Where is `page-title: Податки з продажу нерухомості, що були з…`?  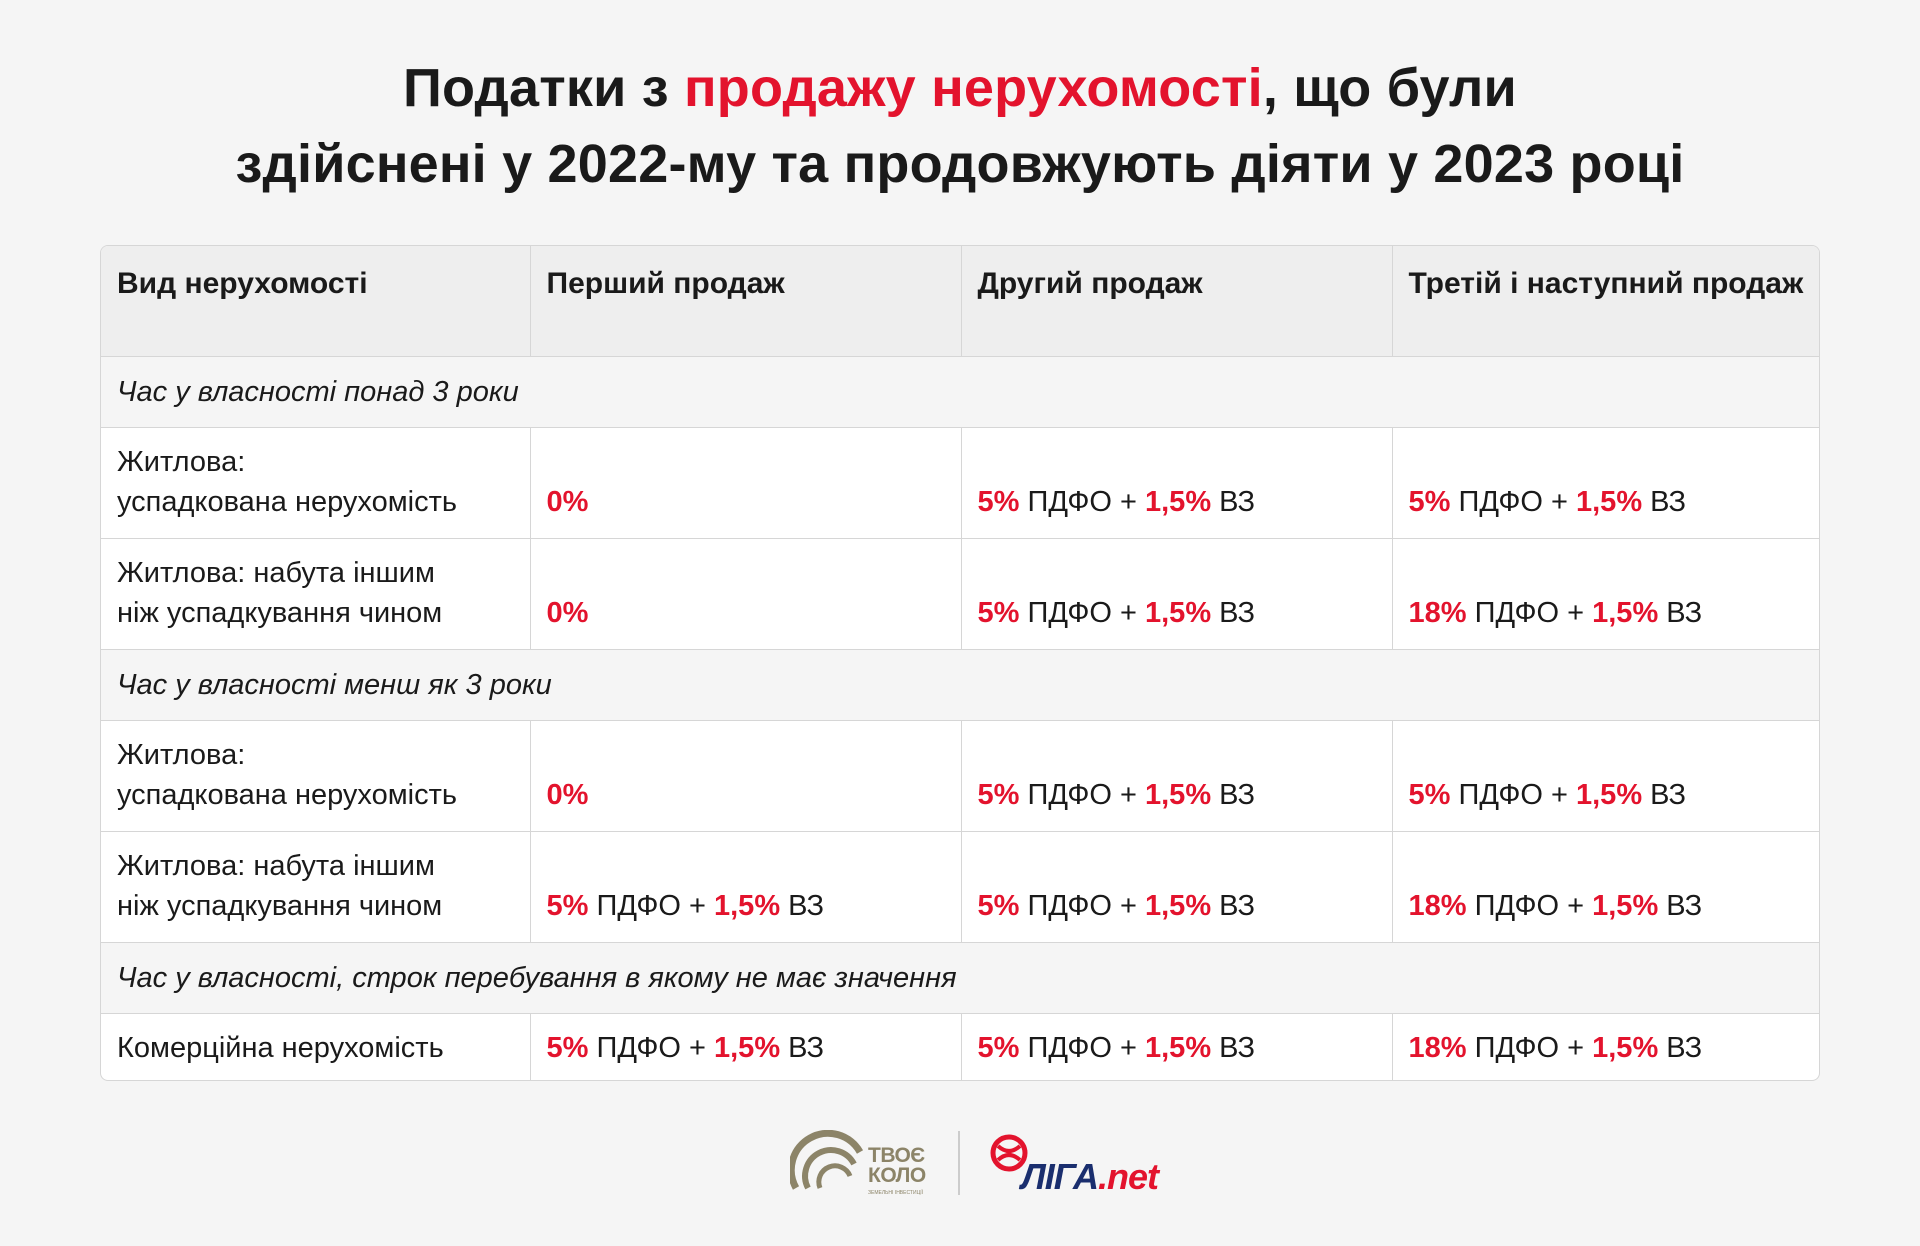 page-title: Податки з продажу нерухомості, що були з… is located at coordinates (960, 126).